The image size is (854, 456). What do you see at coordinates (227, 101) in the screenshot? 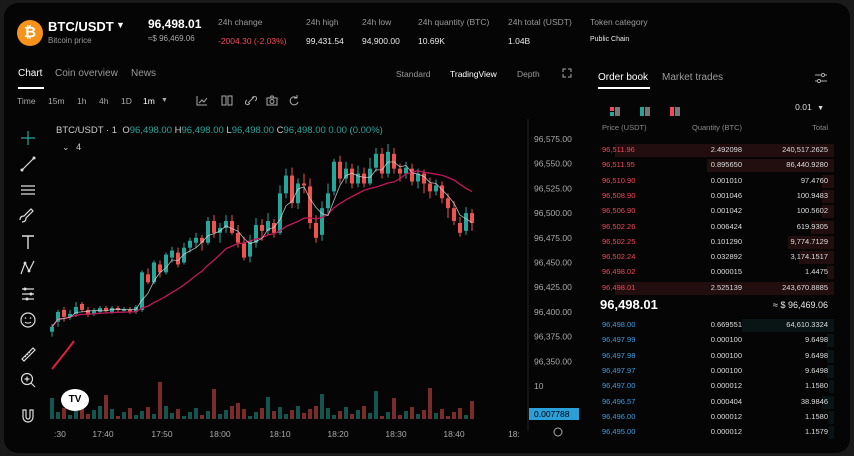
I see `compare-icon` at bounding box center [227, 101].